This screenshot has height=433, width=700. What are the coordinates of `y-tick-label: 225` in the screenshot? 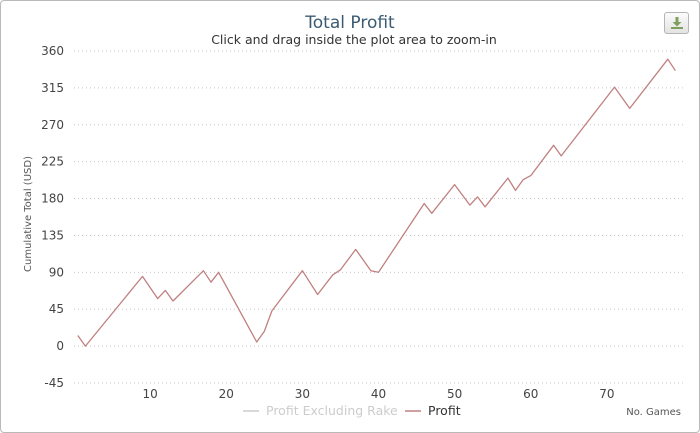 It's located at (52, 162).